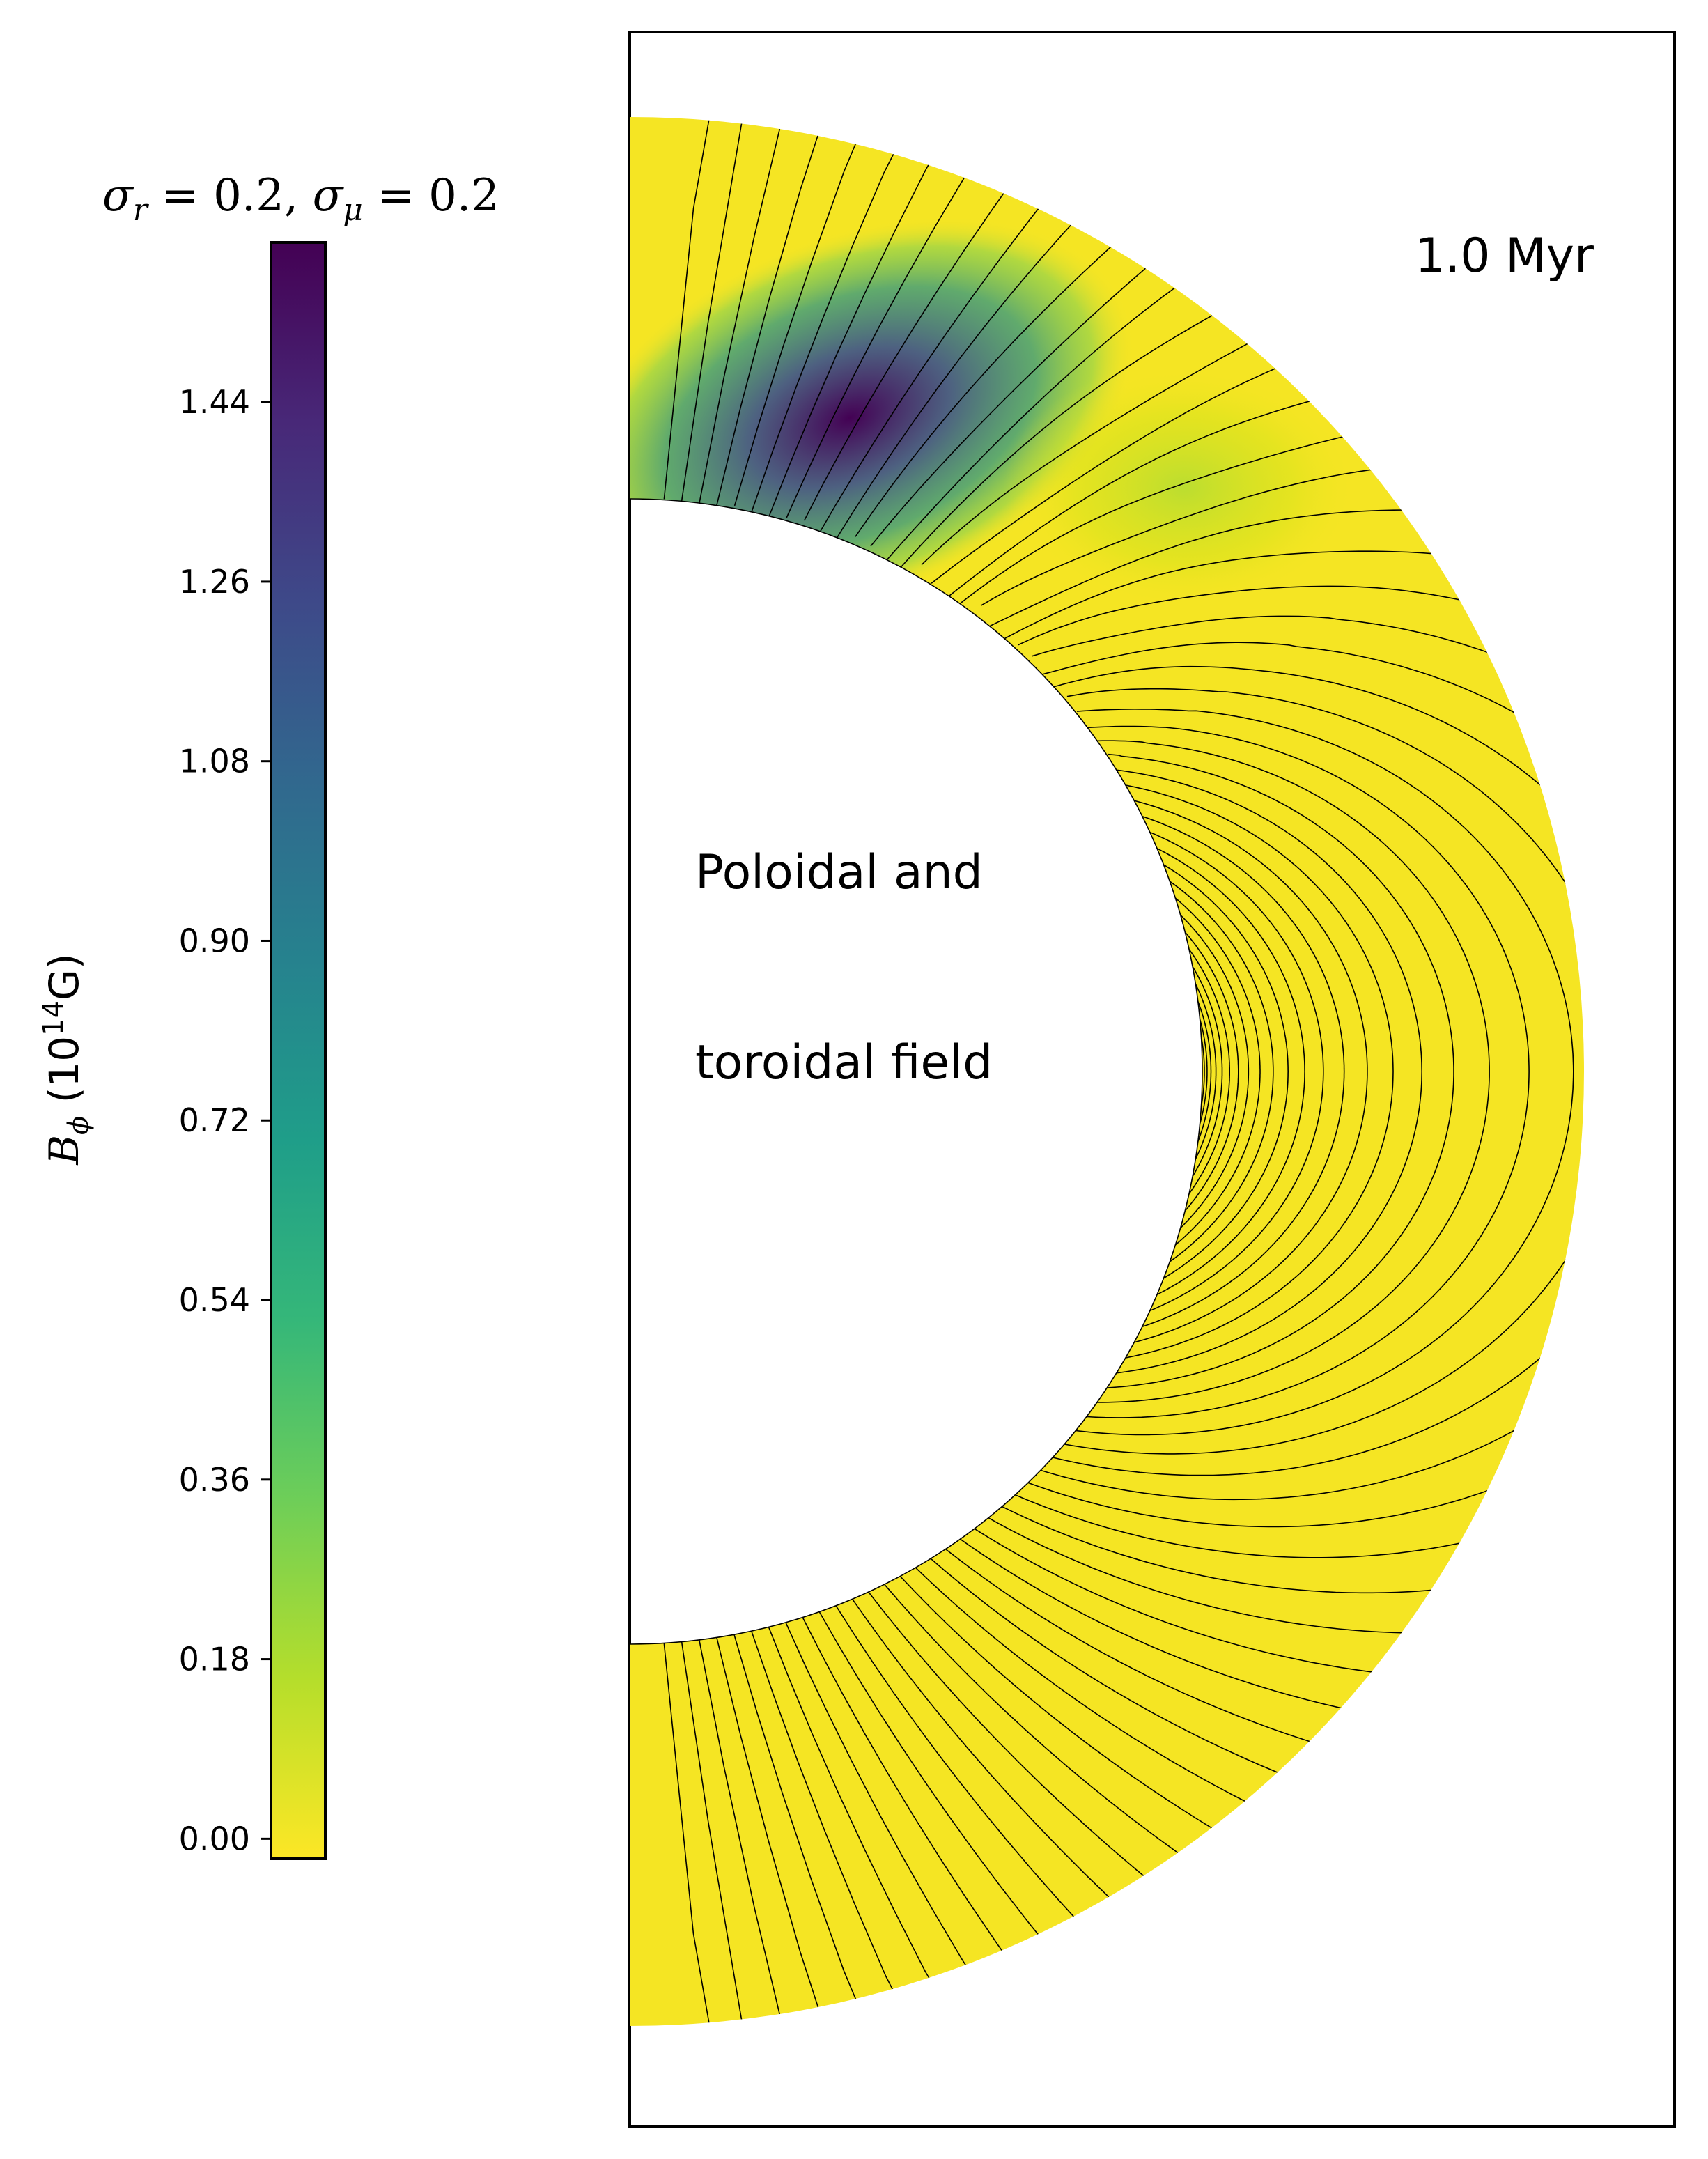  I want to click on colorbar-tick-label: 0.36, so click(214, 1480).